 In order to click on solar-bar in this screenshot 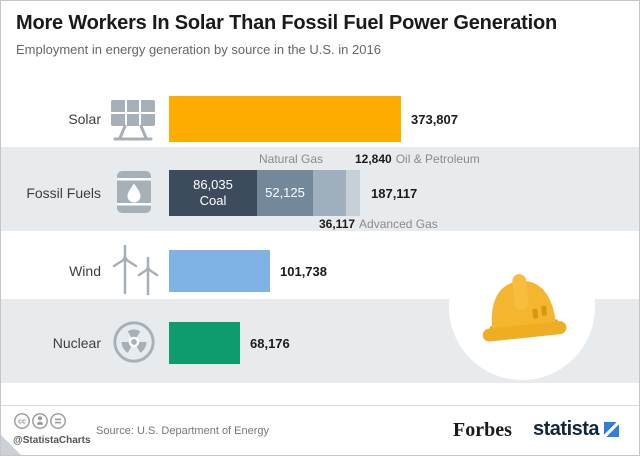, I will do `click(285, 119)`.